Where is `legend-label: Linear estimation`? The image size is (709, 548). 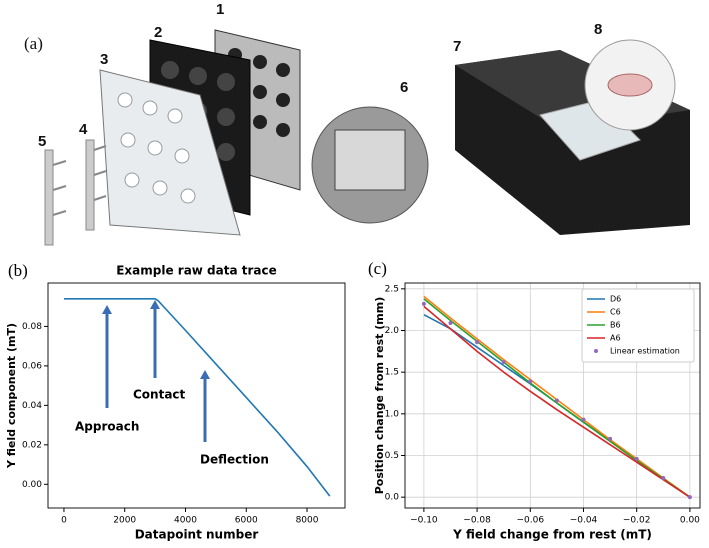 legend-label: Linear estimation is located at coordinates (645, 351).